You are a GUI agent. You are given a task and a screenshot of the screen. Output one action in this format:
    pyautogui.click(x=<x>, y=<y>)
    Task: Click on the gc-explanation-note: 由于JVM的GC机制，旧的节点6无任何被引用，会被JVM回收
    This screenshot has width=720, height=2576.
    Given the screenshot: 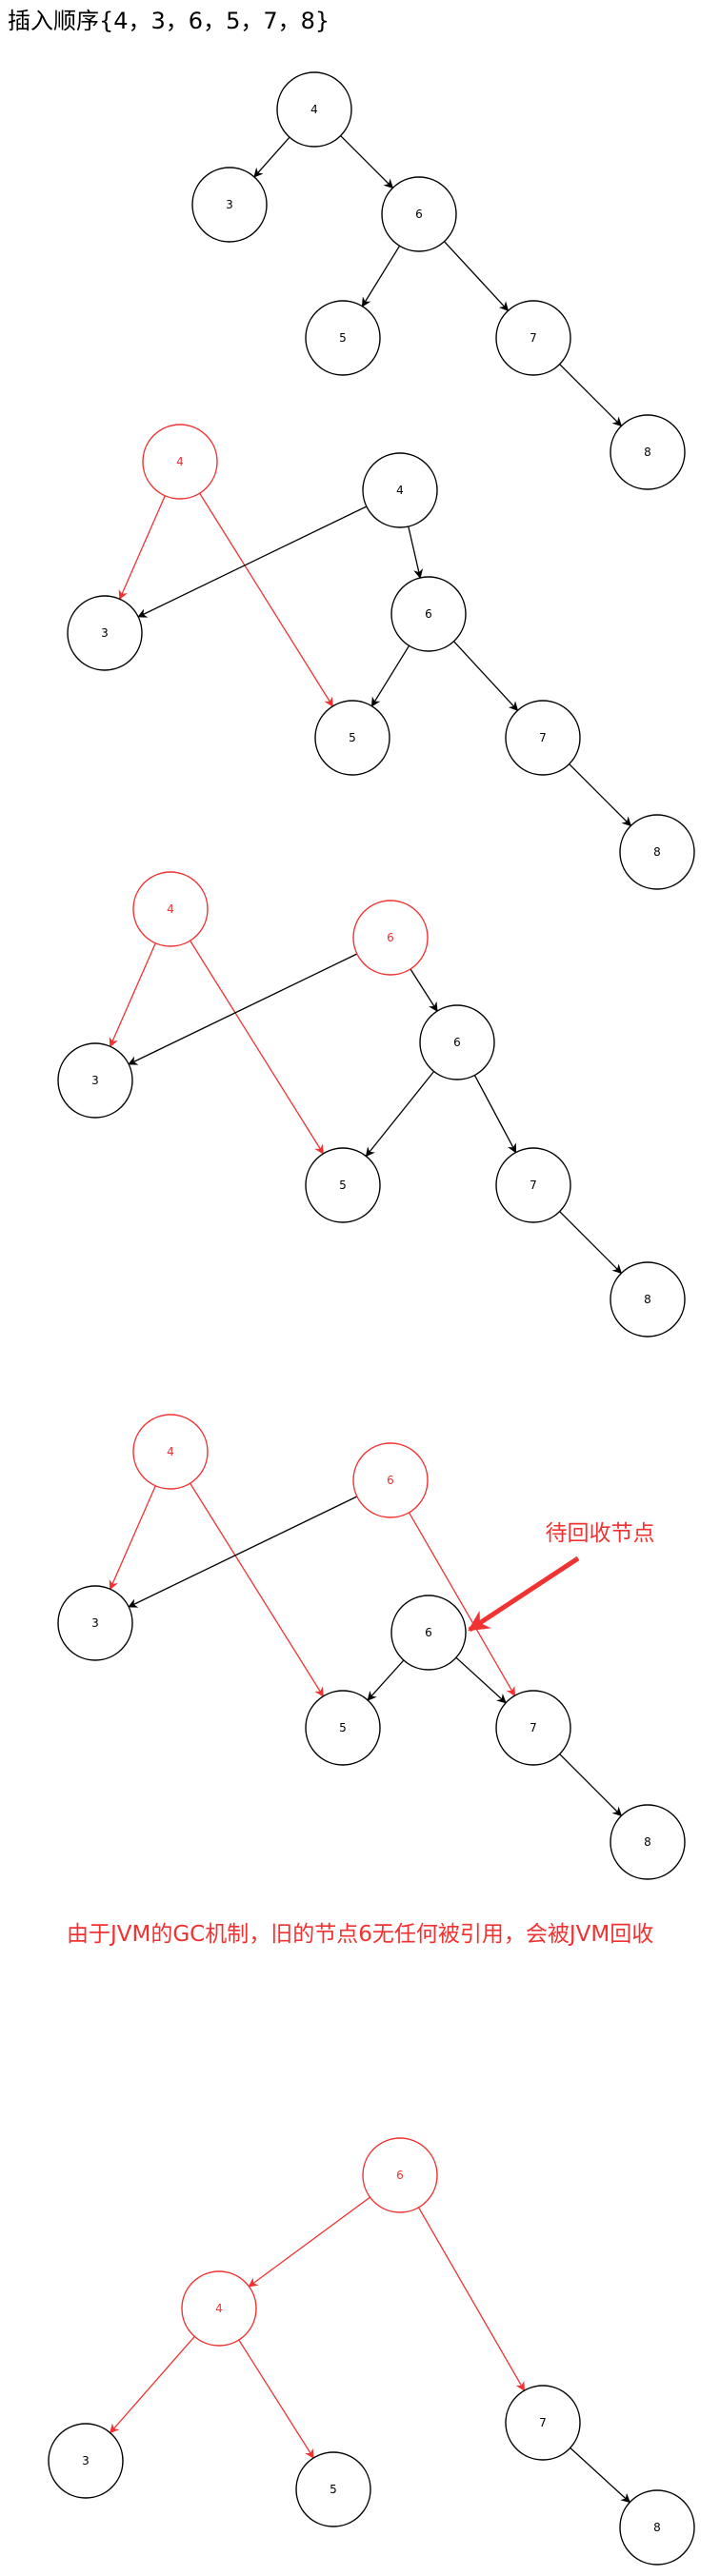 What is the action you would take?
    pyautogui.click(x=360, y=1934)
    